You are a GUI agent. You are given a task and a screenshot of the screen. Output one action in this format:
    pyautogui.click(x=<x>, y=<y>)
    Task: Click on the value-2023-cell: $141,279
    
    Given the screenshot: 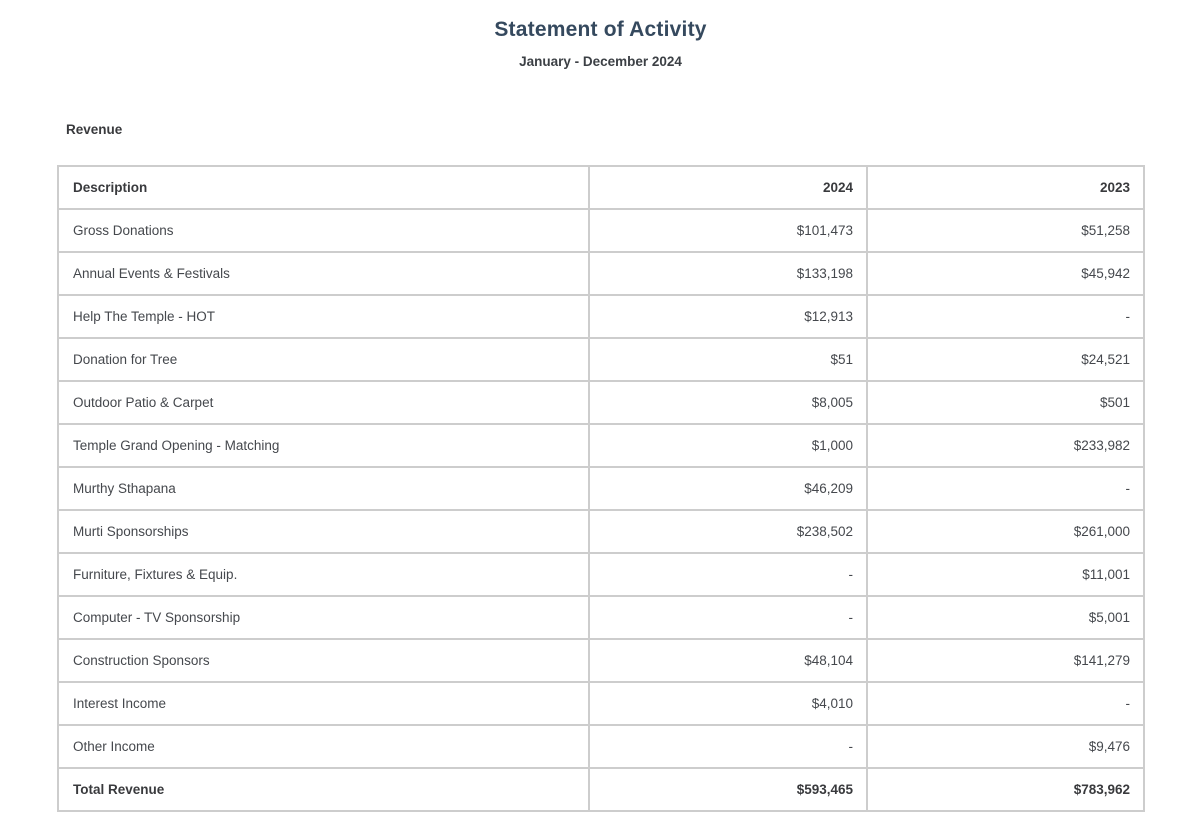 What is the action you would take?
    pyautogui.click(x=1005, y=660)
    